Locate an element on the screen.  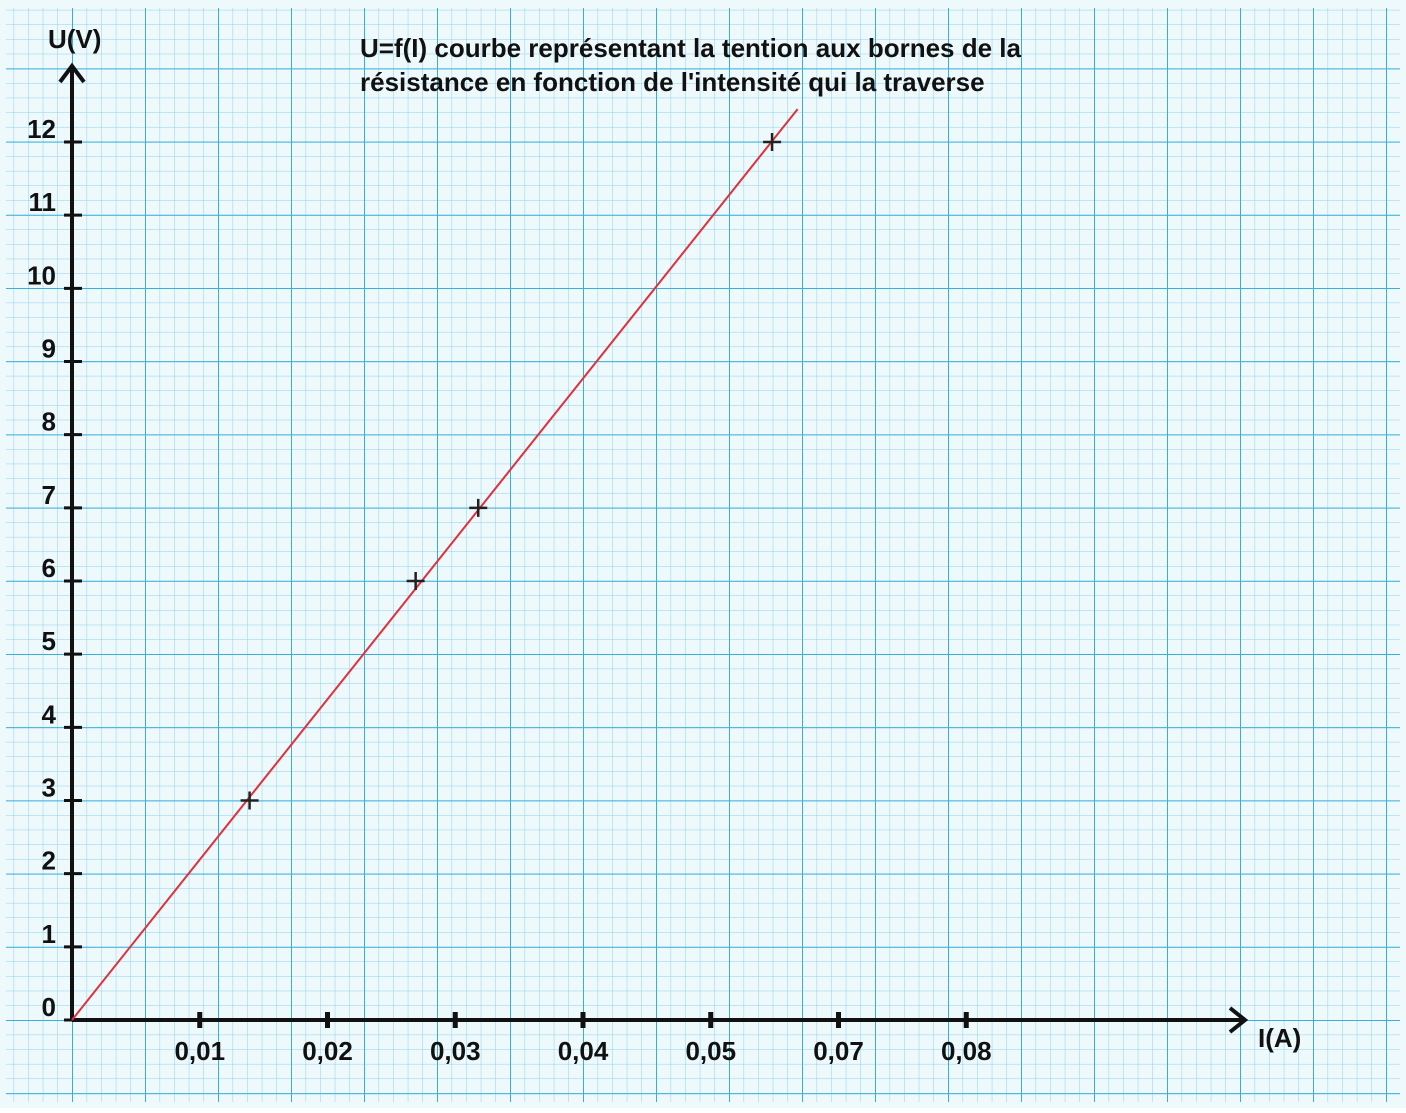
x-axis-label: I(A) is located at coordinates (1279, 1038).